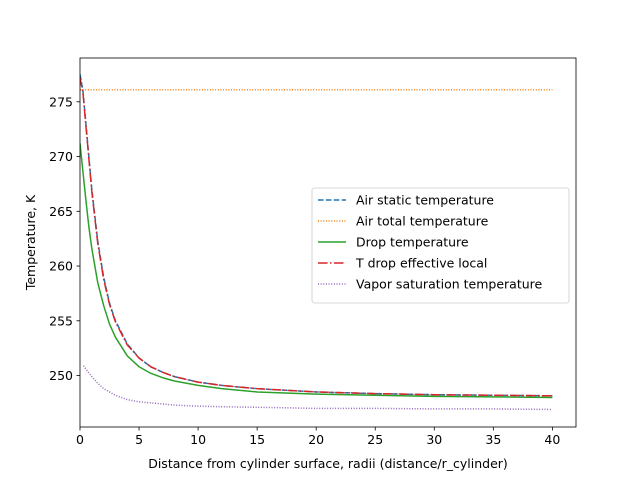 This screenshot has width=640, height=480. What do you see at coordinates (493, 439) in the screenshot?
I see `x-tick-label: 35` at bounding box center [493, 439].